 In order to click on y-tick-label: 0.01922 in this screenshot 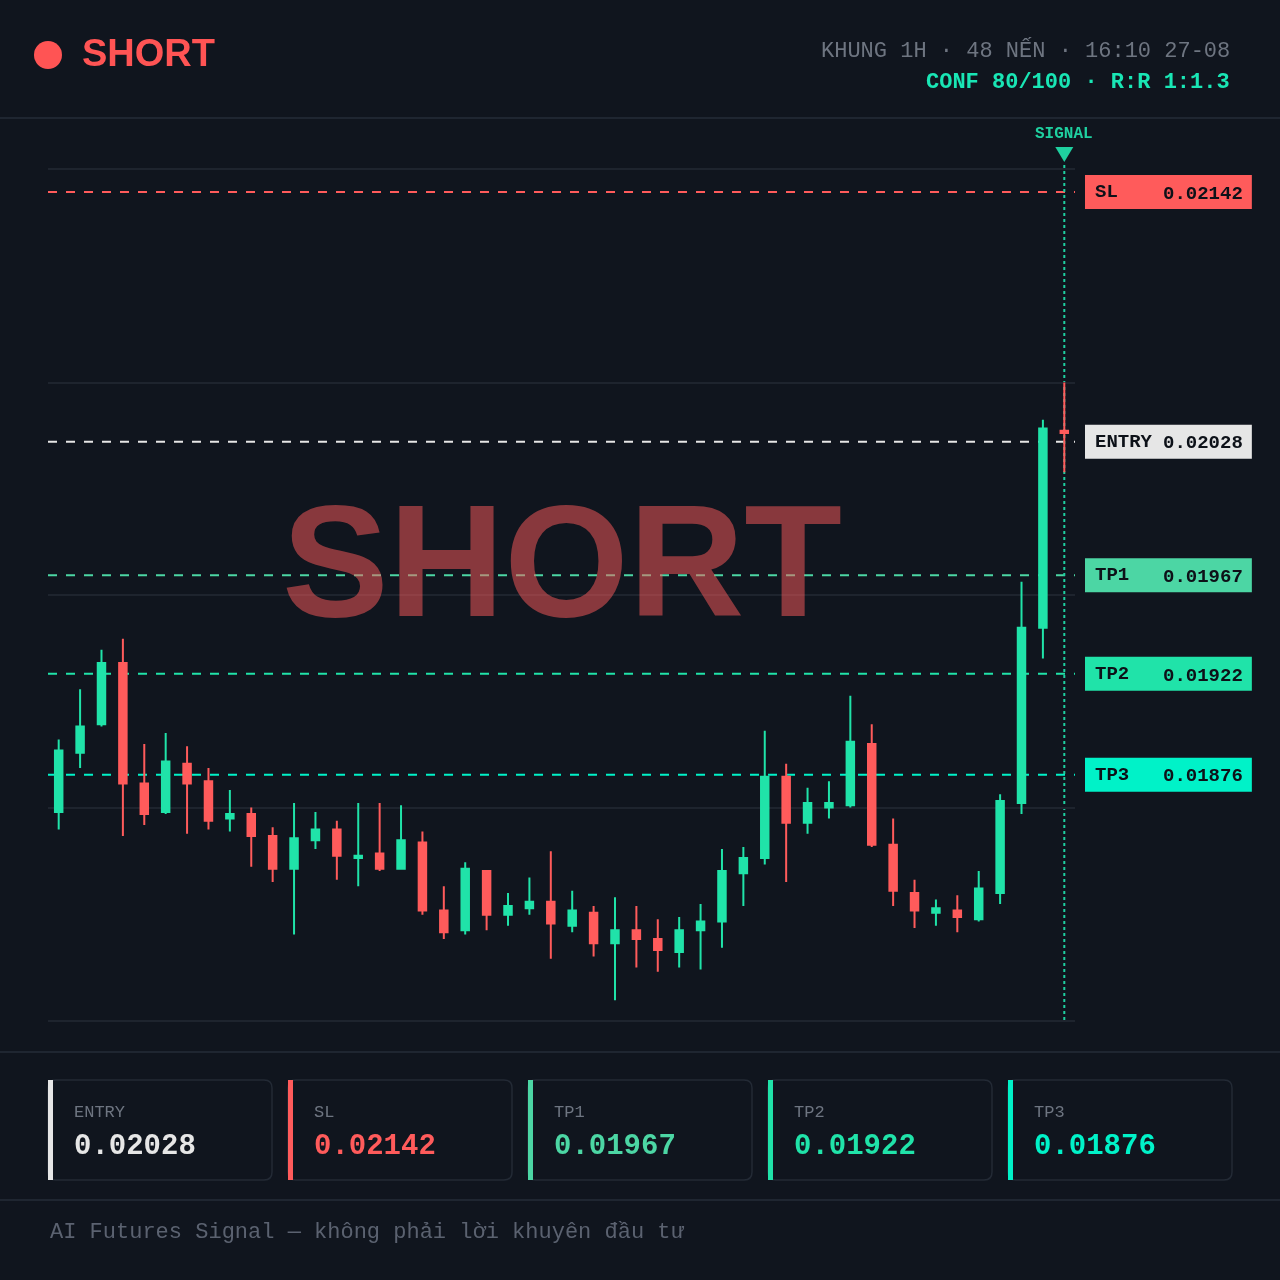, I will do `click(1203, 675)`.